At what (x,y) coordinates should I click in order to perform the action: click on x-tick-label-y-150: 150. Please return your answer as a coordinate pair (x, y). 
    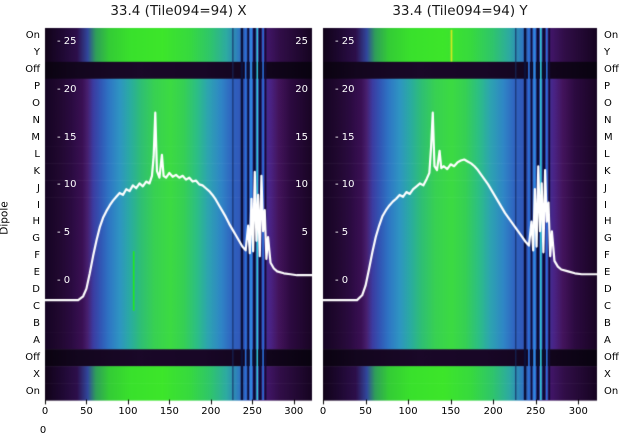
    Looking at the image, I should click on (451, 411).